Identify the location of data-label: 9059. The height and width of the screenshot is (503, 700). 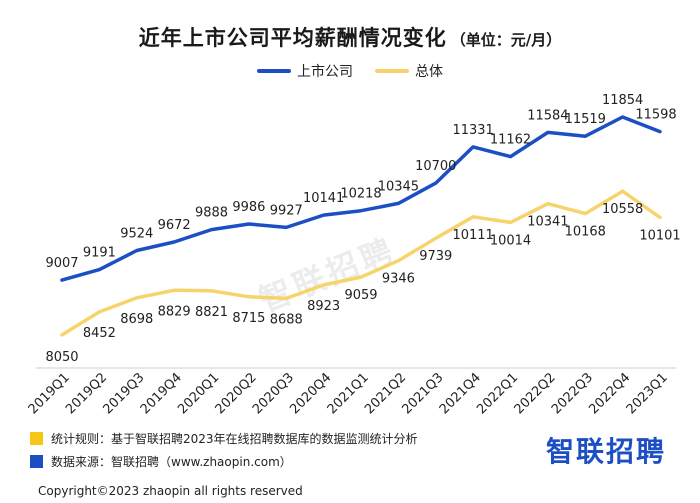
(360, 295).